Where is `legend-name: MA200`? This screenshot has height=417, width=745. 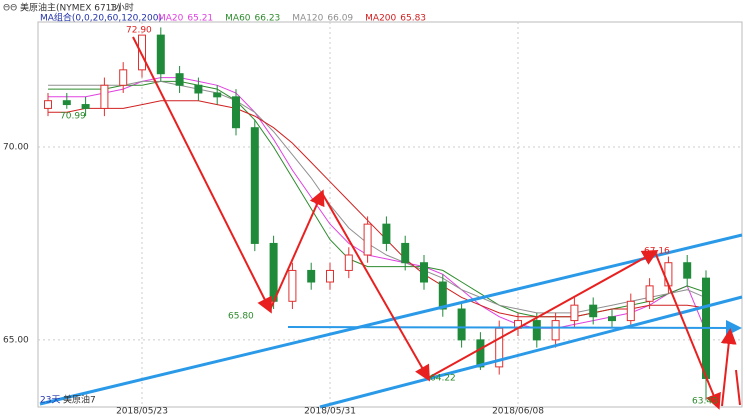 legend-name: MA200 is located at coordinates (380, 19).